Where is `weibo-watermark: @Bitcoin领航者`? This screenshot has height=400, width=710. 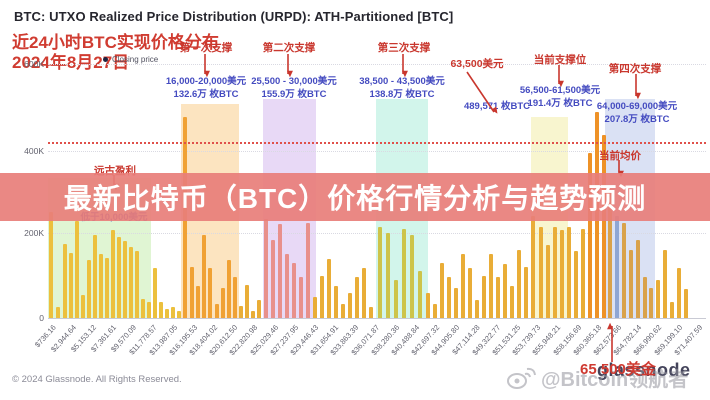 weibo-watermark: @Bitcoin领航者 is located at coordinates (596, 377).